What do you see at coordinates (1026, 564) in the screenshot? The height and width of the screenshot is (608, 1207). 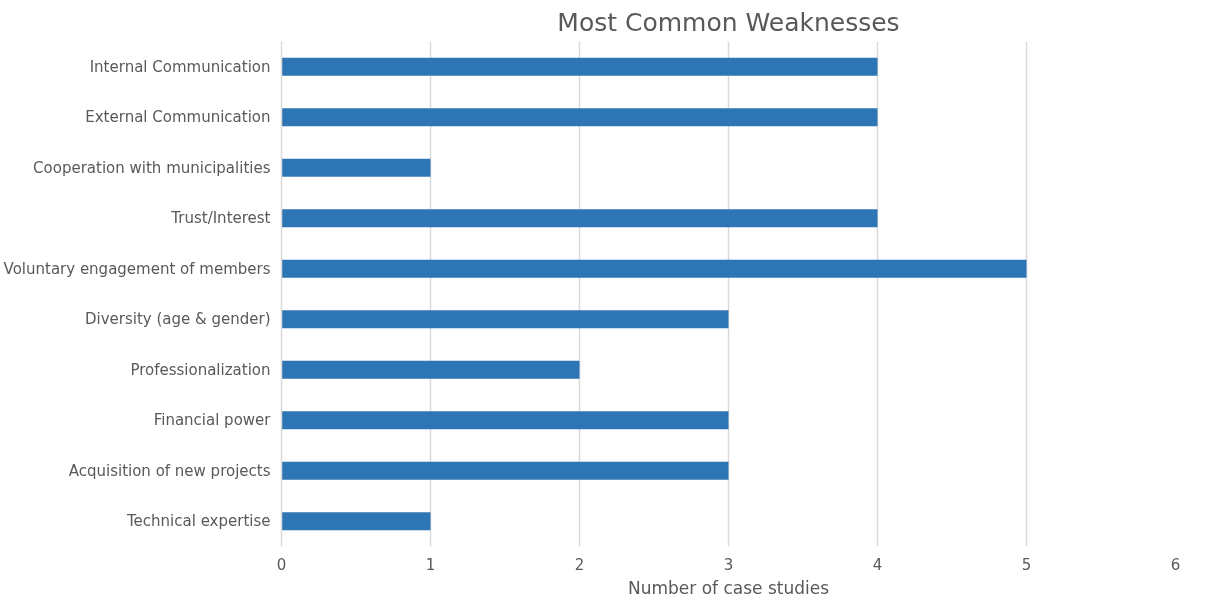 I see `x-tick-label: 5` at bounding box center [1026, 564].